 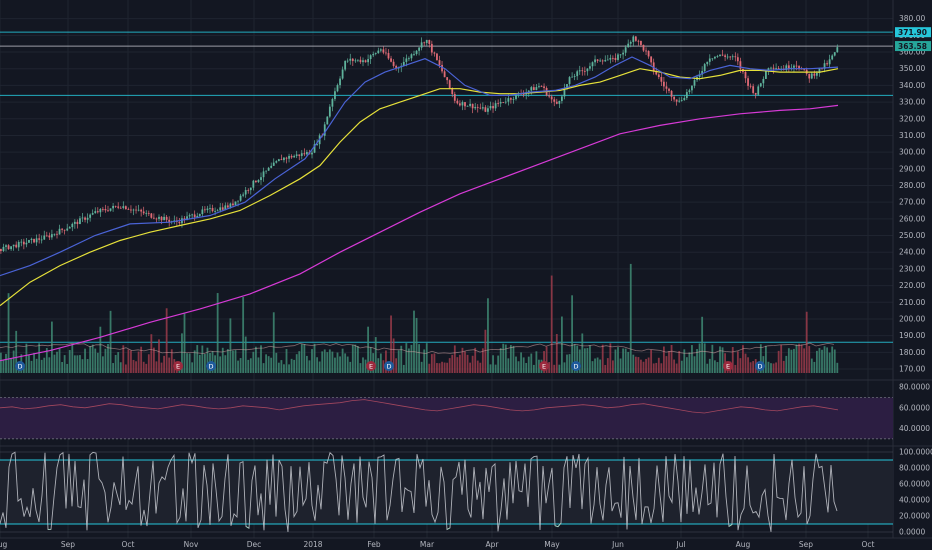 What do you see at coordinates (19, 367) in the screenshot?
I see `event-marker-label: D` at bounding box center [19, 367].